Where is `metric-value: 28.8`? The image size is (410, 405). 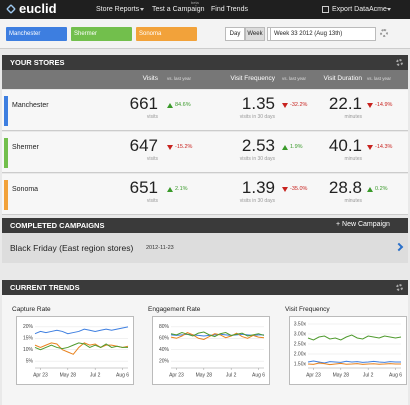 metric-value: 28.8 is located at coordinates (345, 187).